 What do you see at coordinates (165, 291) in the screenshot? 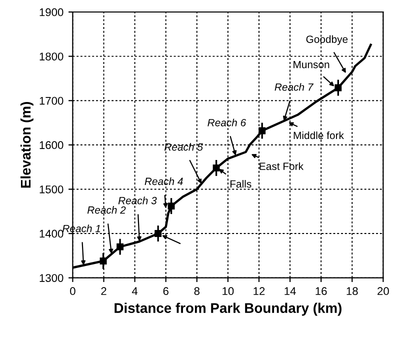
I see `x-tick-label: 6` at bounding box center [165, 291].